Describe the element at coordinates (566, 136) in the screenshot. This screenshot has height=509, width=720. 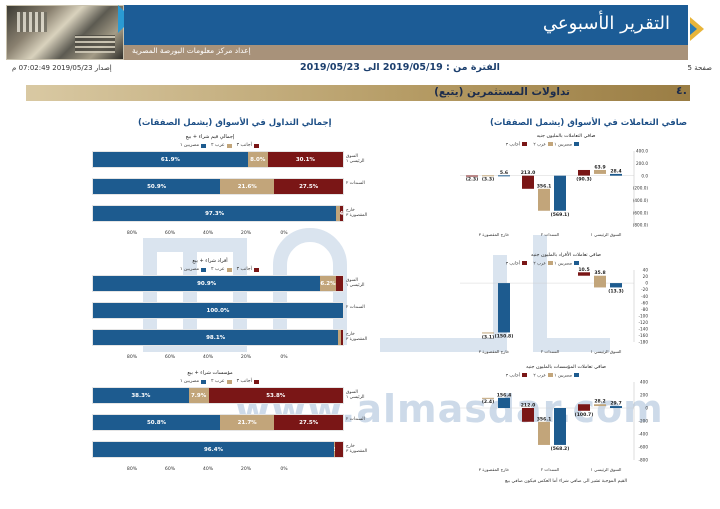
I see `chart-title: صافي التعاملات بالمليون جنيه` at that location.